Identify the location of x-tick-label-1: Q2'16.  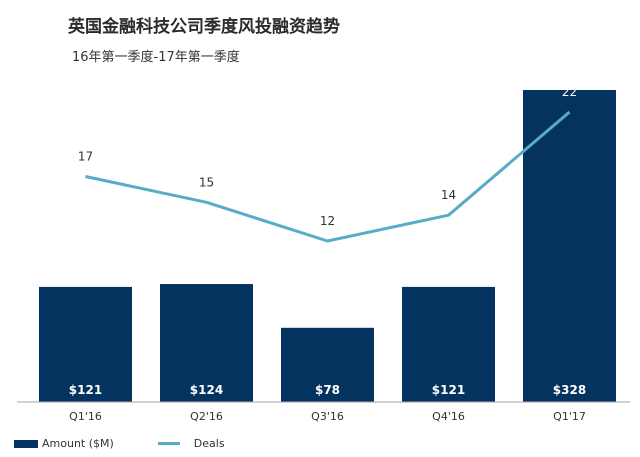
(206, 416).